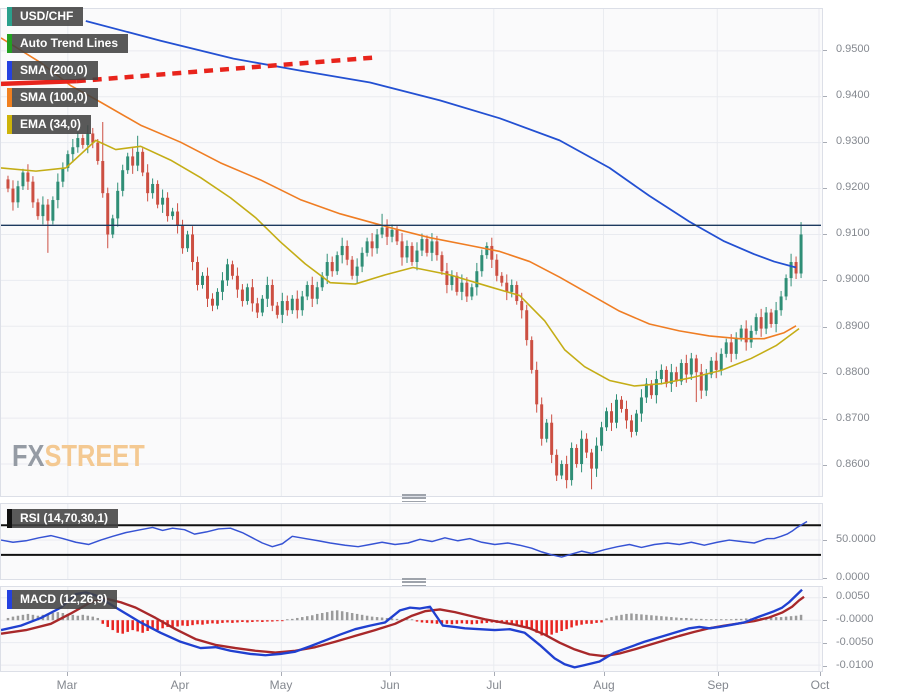 This screenshot has height=697, width=898. I want to click on rsi-chart, so click(411, 541).